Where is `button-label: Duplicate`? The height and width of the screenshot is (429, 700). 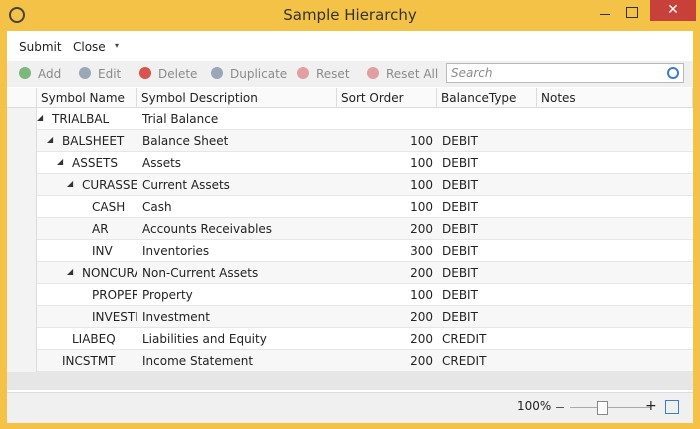
button-label: Duplicate is located at coordinates (259, 74).